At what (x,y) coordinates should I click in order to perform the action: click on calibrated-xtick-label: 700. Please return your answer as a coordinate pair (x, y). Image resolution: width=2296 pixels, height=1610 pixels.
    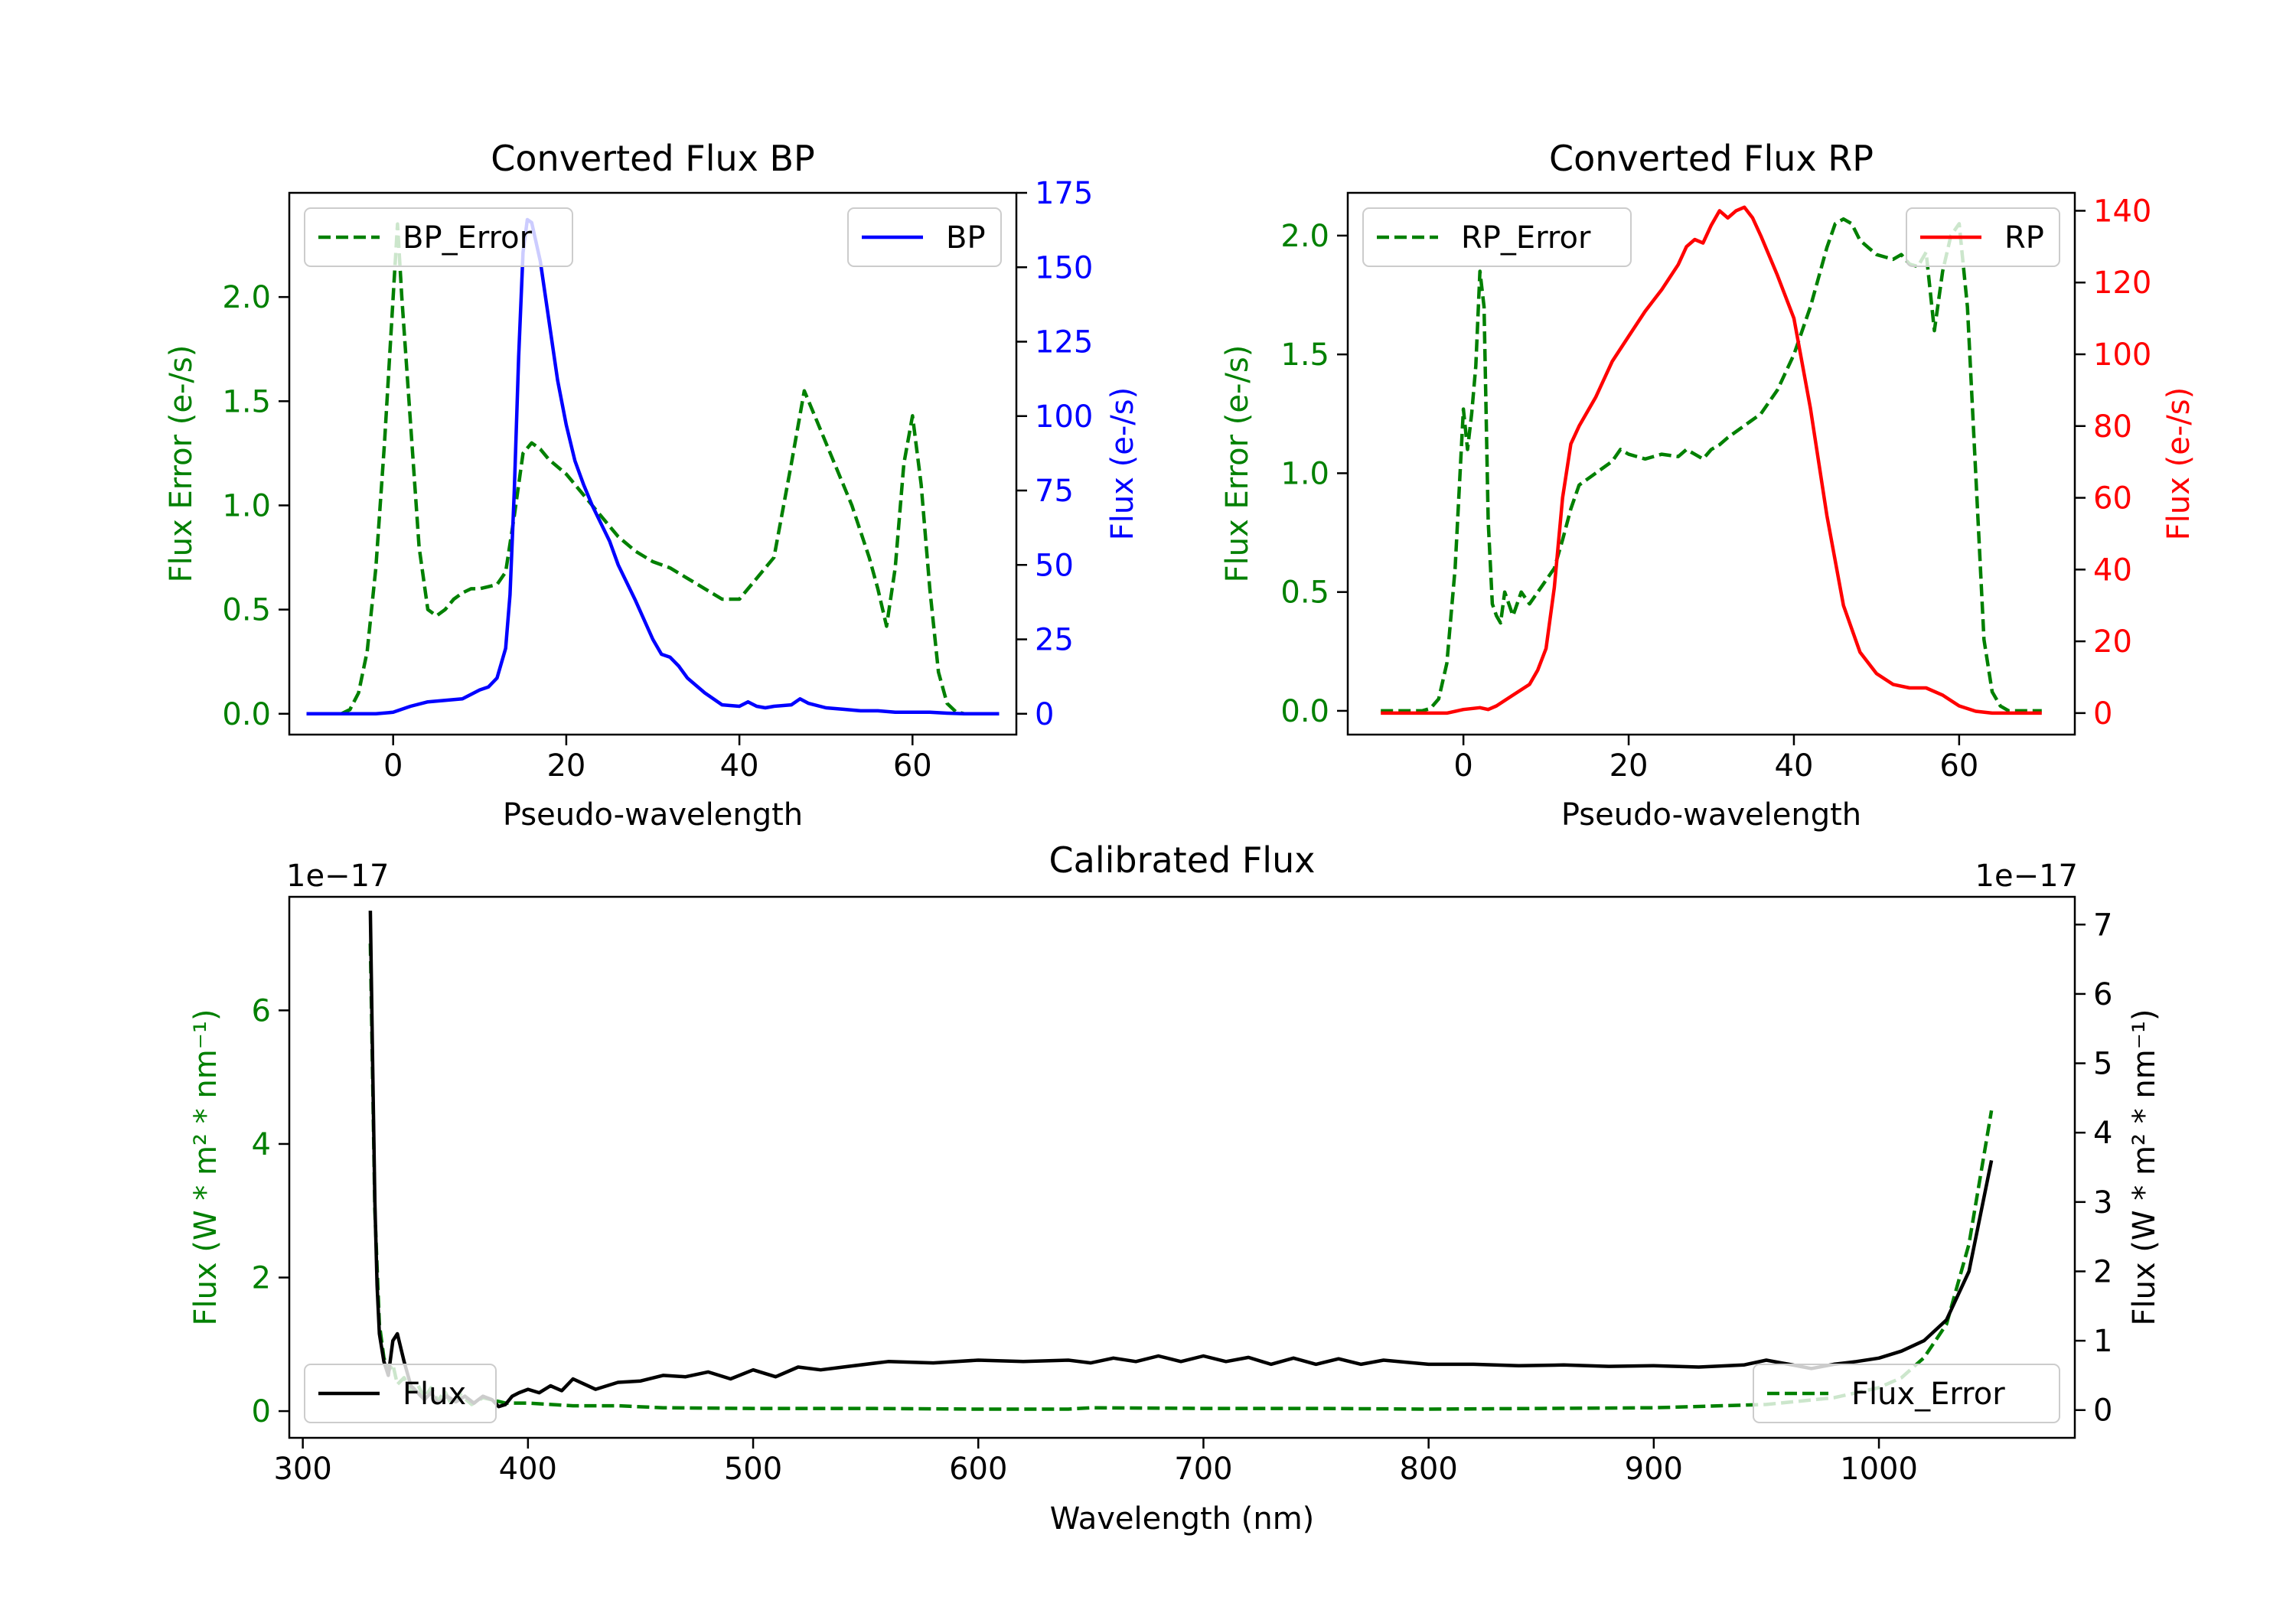
    Looking at the image, I should click on (1203, 1470).